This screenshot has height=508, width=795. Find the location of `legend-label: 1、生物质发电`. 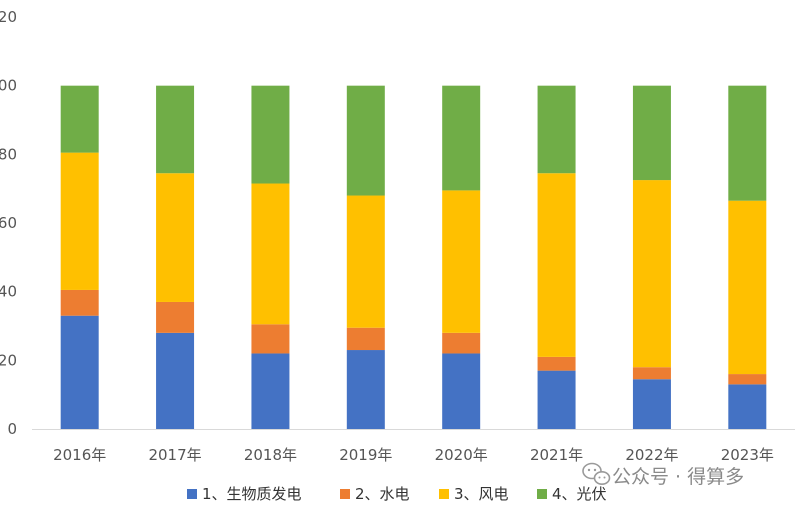

legend-label: 1、生物质发电 is located at coordinates (252, 494).